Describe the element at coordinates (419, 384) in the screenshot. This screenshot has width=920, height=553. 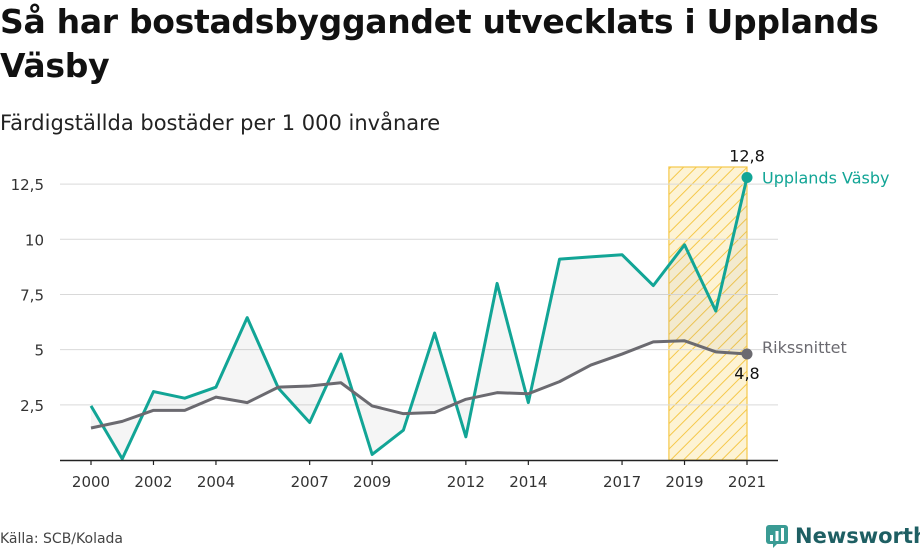
I see `series-line-rikssnittet` at that location.